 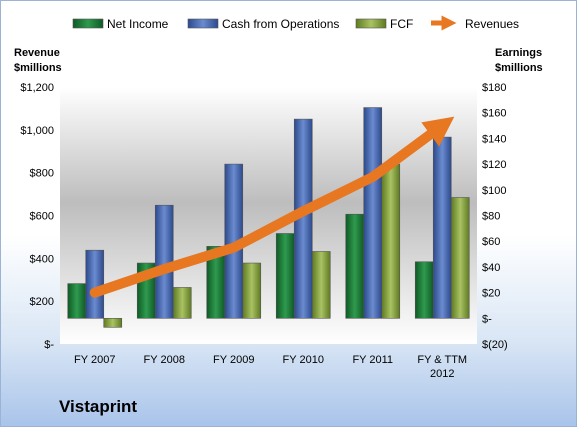 What do you see at coordinates (94, 360) in the screenshot?
I see `category-label: FY 2007` at bounding box center [94, 360].